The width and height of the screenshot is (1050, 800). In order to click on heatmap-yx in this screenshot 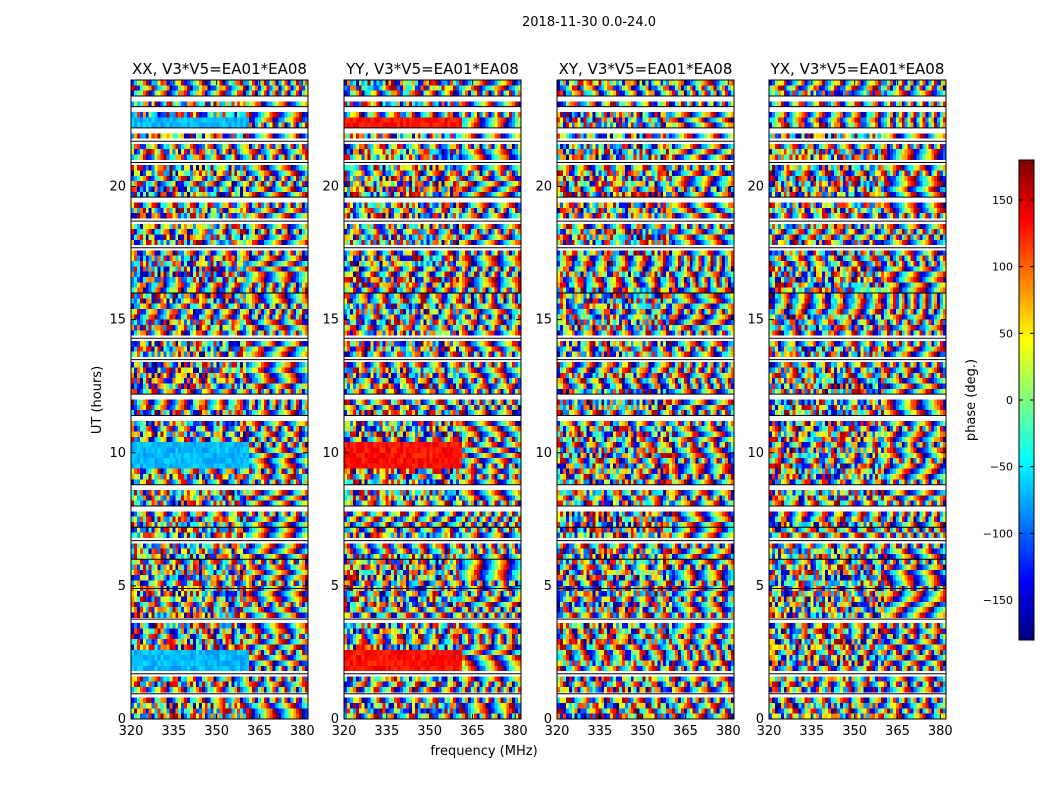, I will do `click(857, 399)`.